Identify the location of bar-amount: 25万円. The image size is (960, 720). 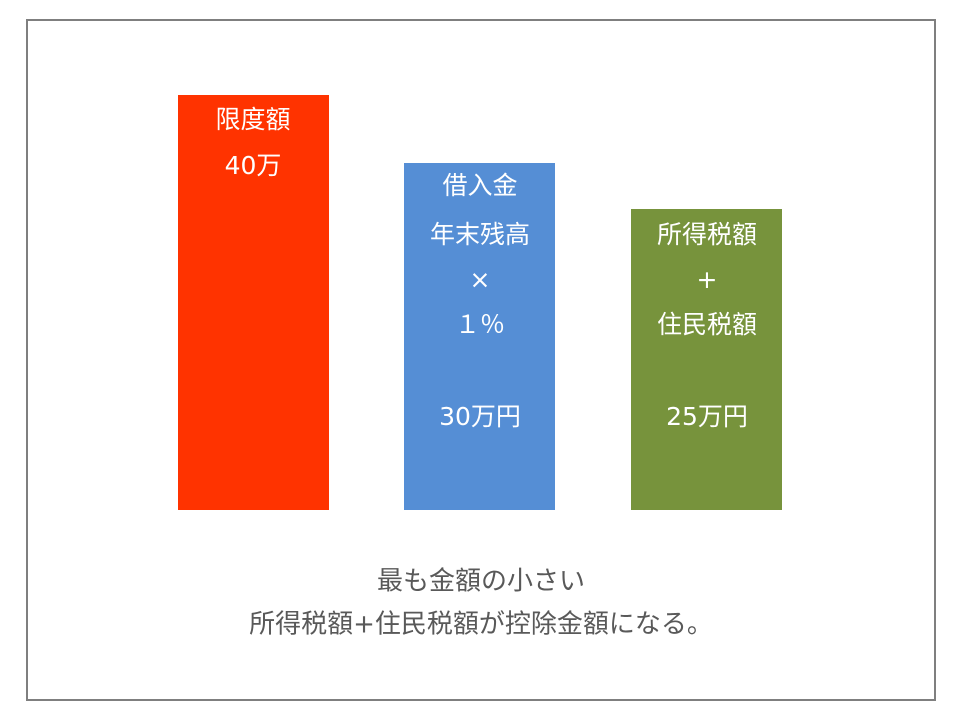
(707, 416).